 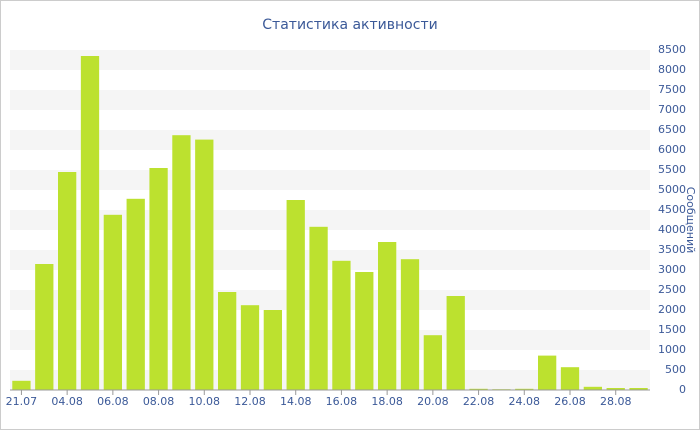 What do you see at coordinates (672, 169) in the screenshot?
I see `y-tick-label: 5500` at bounding box center [672, 169].